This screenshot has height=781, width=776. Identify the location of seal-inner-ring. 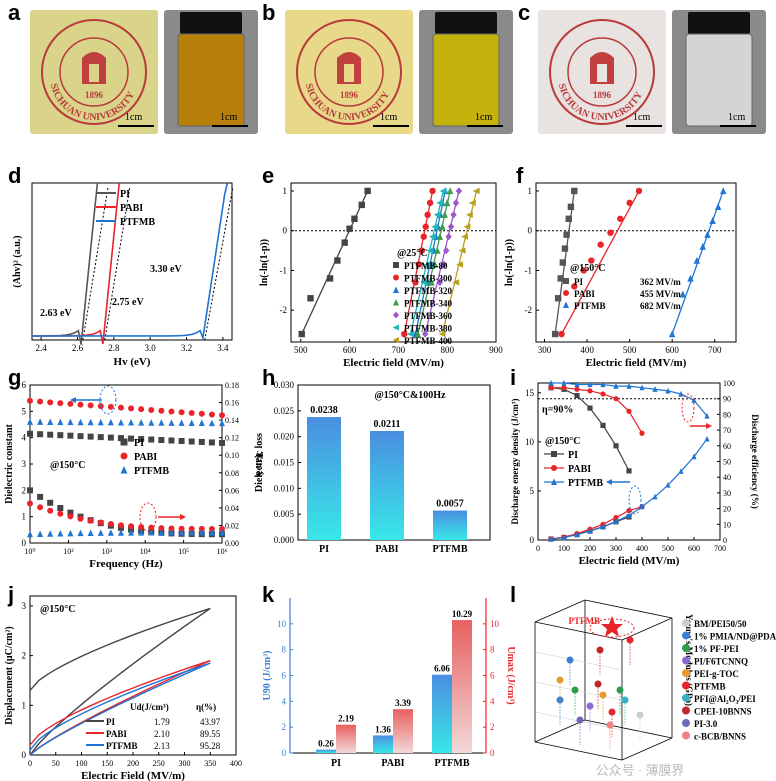
(349, 72).